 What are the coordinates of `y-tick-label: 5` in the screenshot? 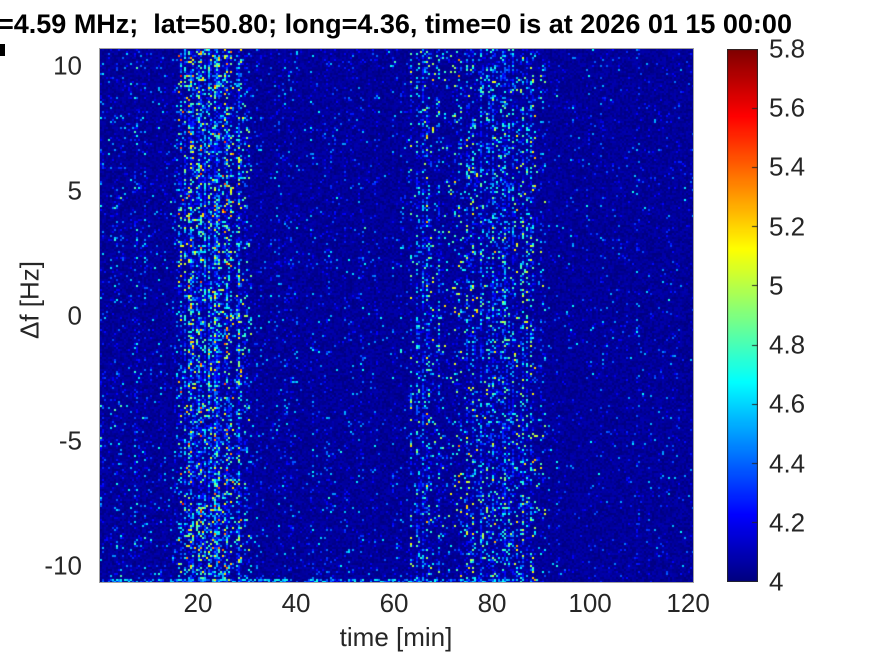 It's located at (74, 190).